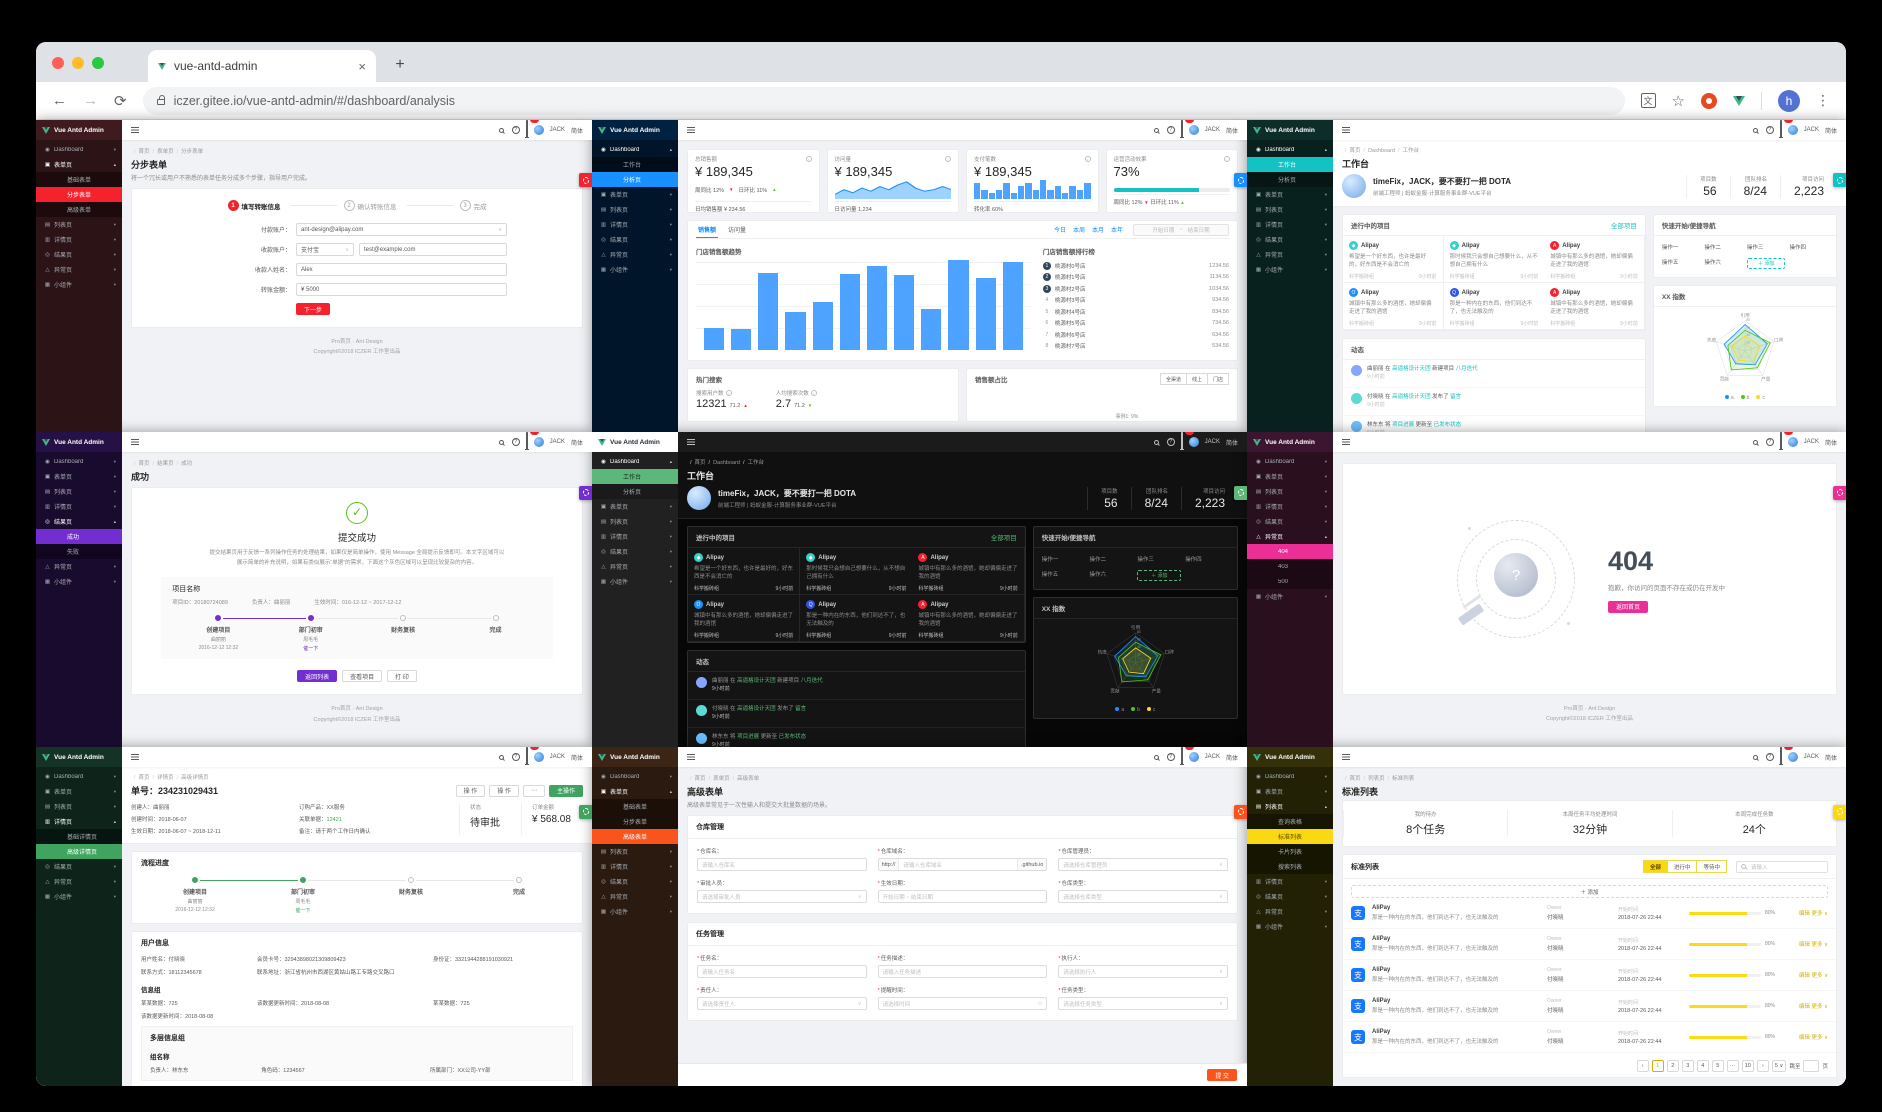 The width and height of the screenshot is (1882, 1112). I want to click on action-button: 操 作, so click(504, 790).